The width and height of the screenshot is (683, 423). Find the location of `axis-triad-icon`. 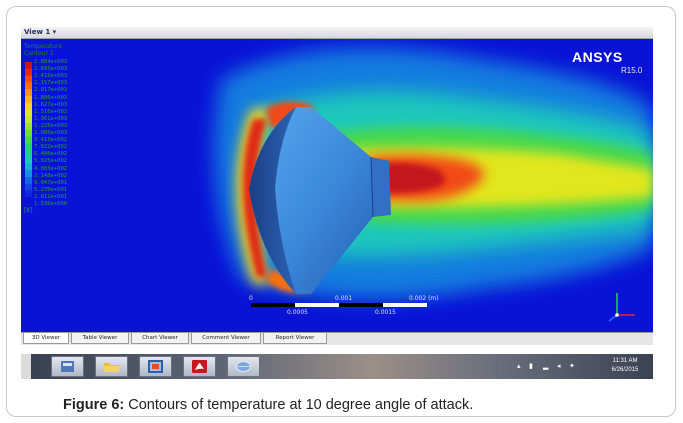

axis-triad-icon is located at coordinates (617, 305).